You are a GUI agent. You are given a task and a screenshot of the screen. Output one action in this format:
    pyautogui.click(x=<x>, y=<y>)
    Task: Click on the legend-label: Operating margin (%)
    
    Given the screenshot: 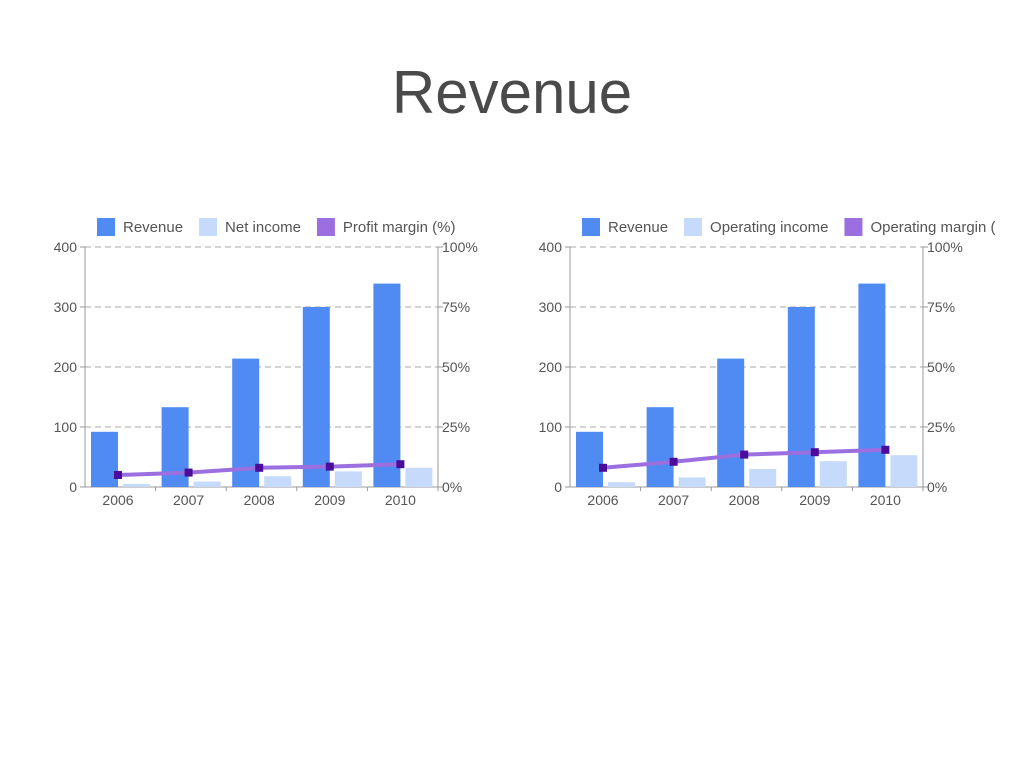 What is the action you would take?
    pyautogui.click(x=932, y=227)
    